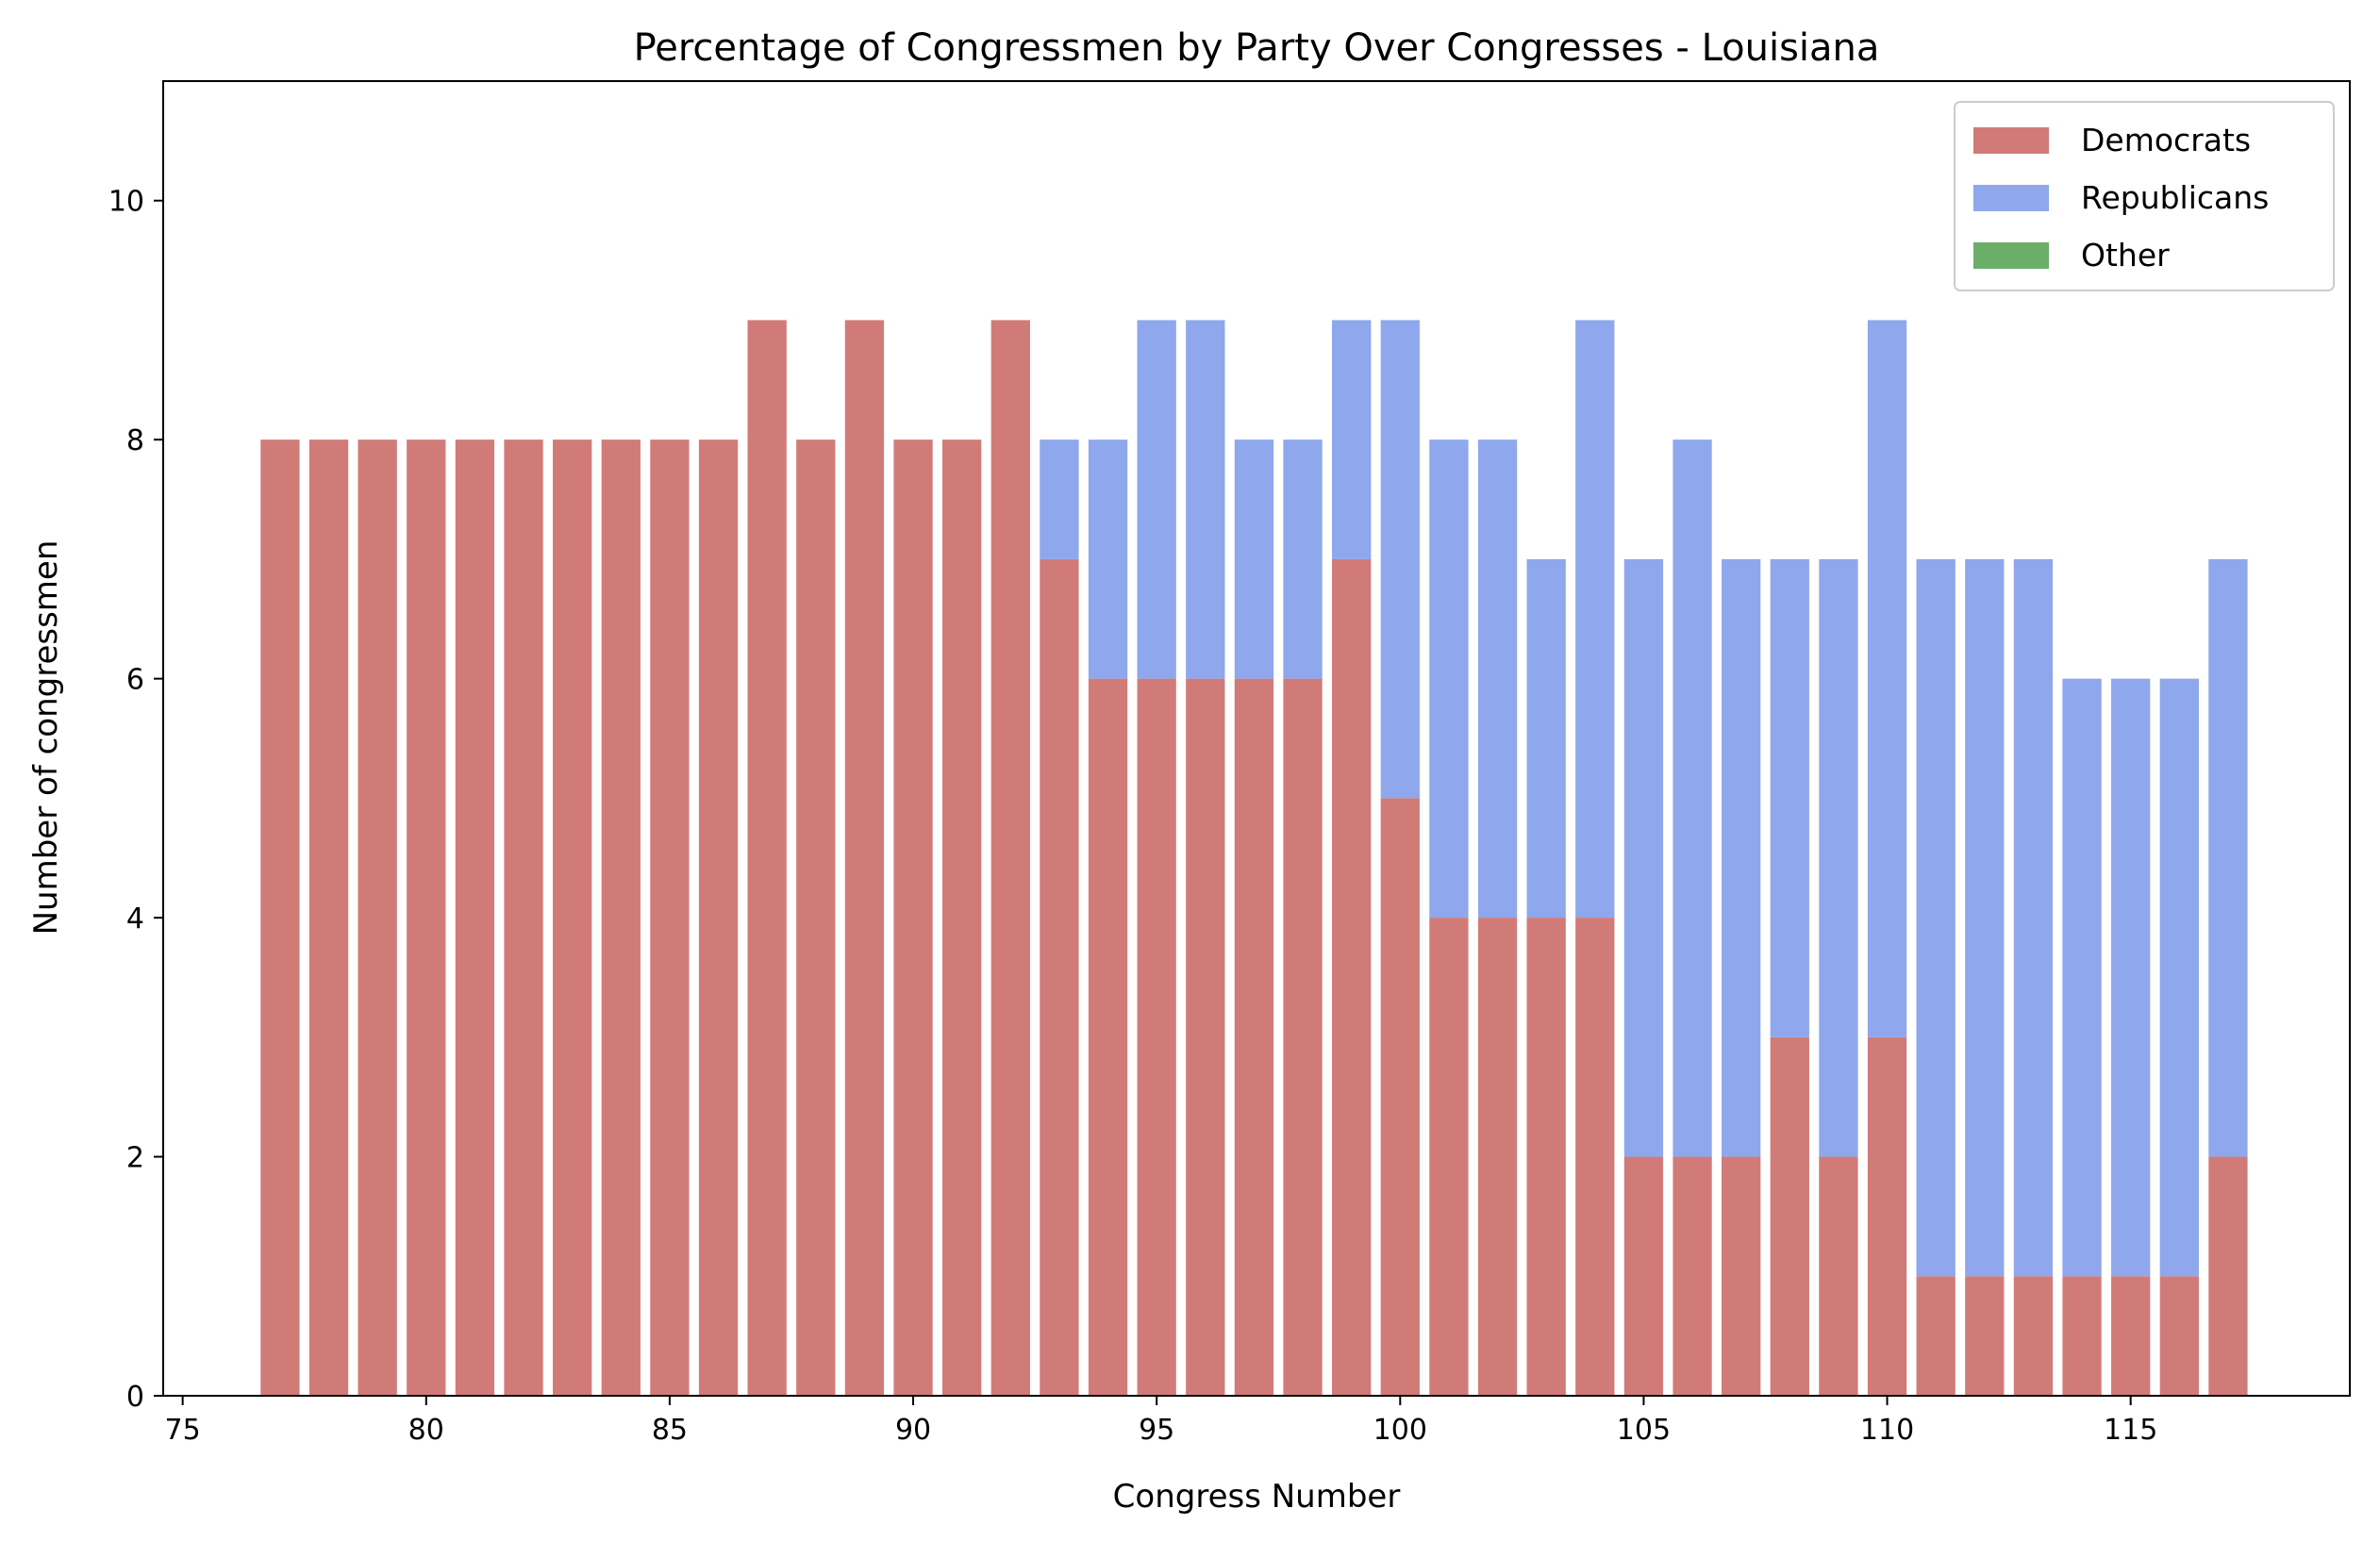  I want to click on legend-swatch-republicans, so click(2011, 198).